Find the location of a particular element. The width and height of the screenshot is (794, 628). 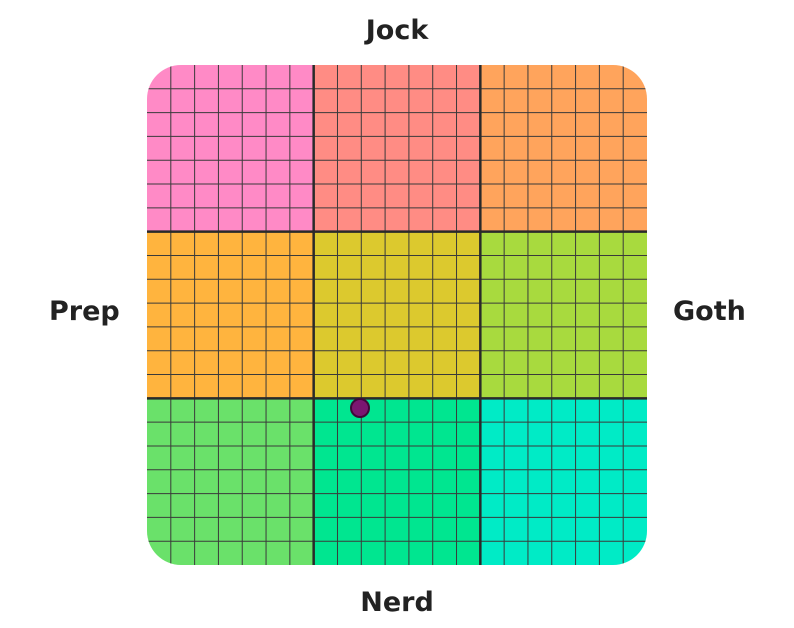

axis-label-bottom: Nerd is located at coordinates (397, 602).